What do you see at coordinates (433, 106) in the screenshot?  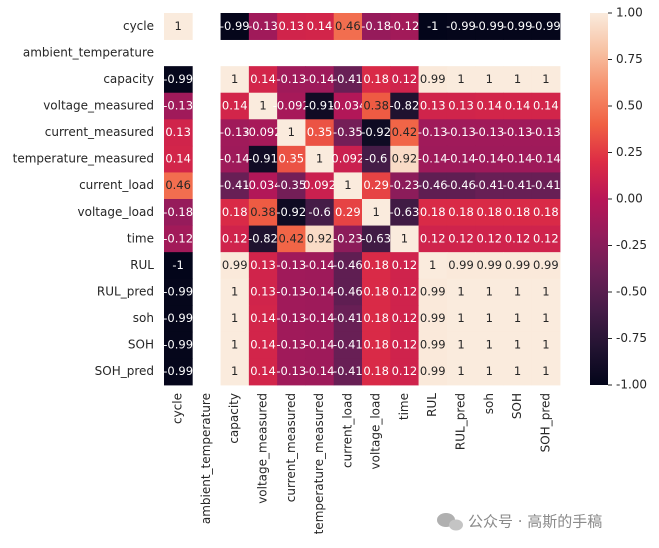 I see `cell-label: 0.13` at bounding box center [433, 106].